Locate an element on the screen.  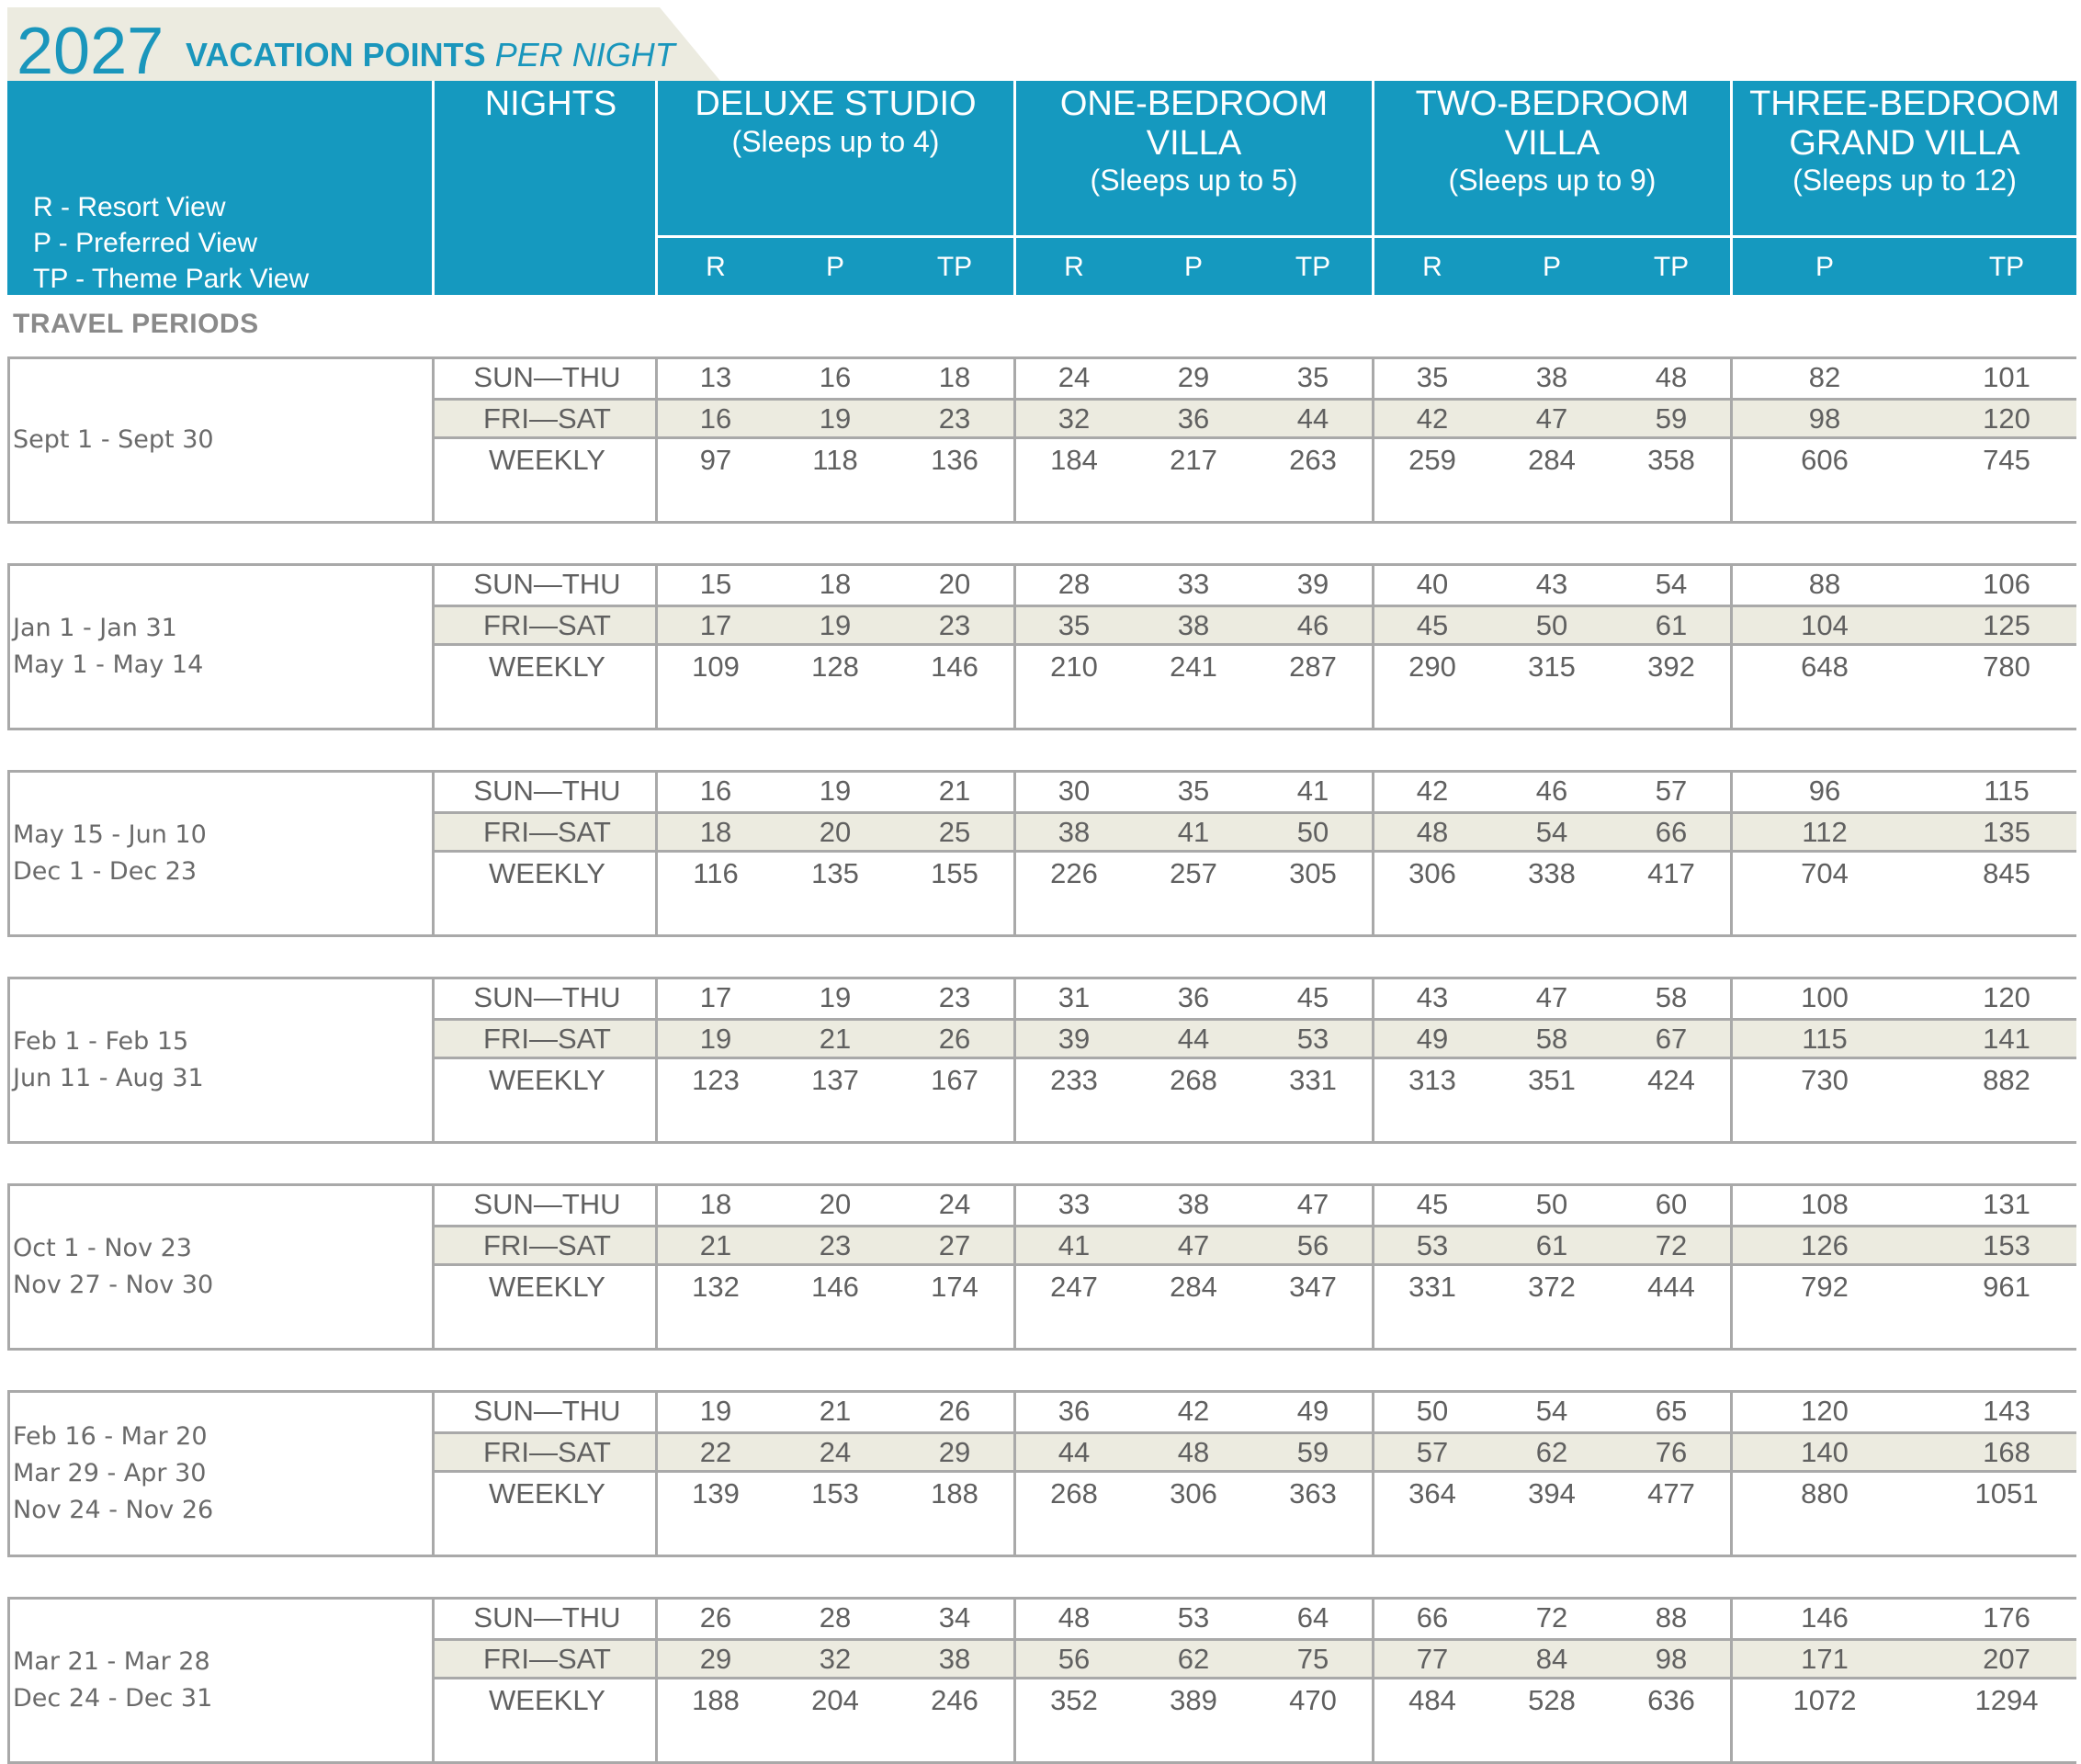
points-cell-1br-r-weekly: 352 is located at coordinates (1074, 1700).